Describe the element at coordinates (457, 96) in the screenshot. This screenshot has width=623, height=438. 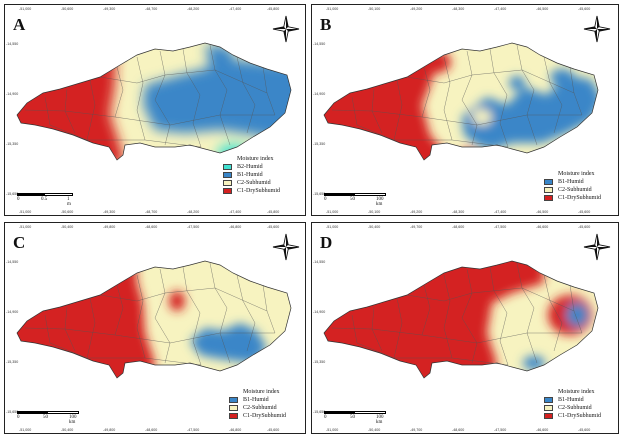
I see `municipal-boundaries-b` at that location.